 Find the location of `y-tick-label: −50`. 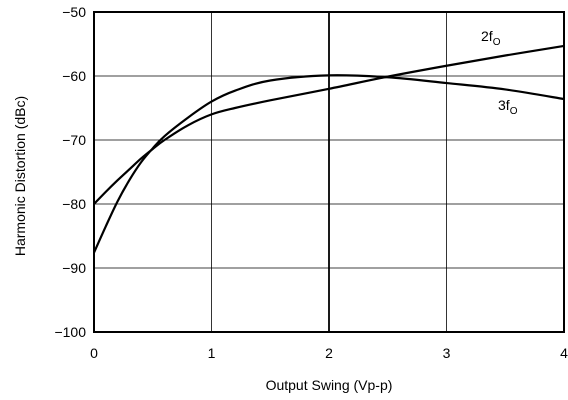

y-tick-label: −50 is located at coordinates (74, 12).